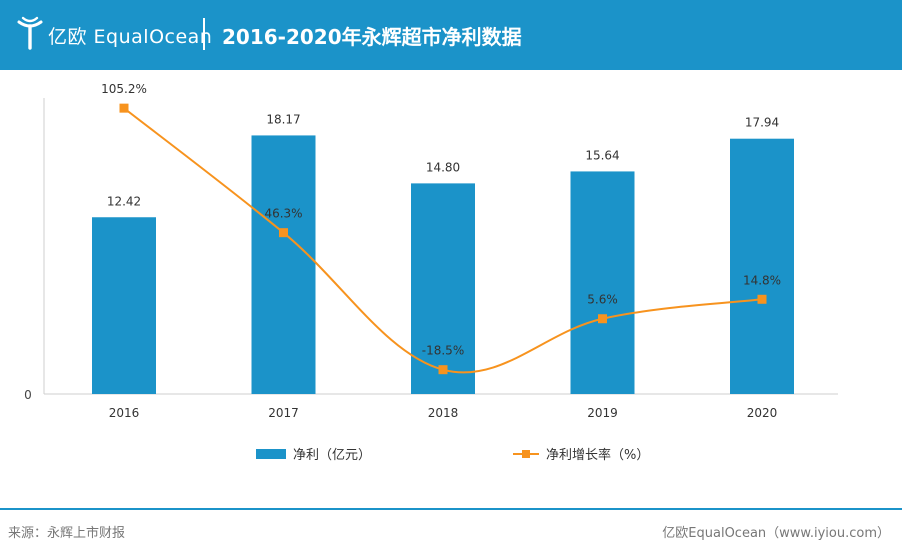 This screenshot has width=902, height=554. I want to click on x-tick-label-2019: 2019, so click(602, 413).